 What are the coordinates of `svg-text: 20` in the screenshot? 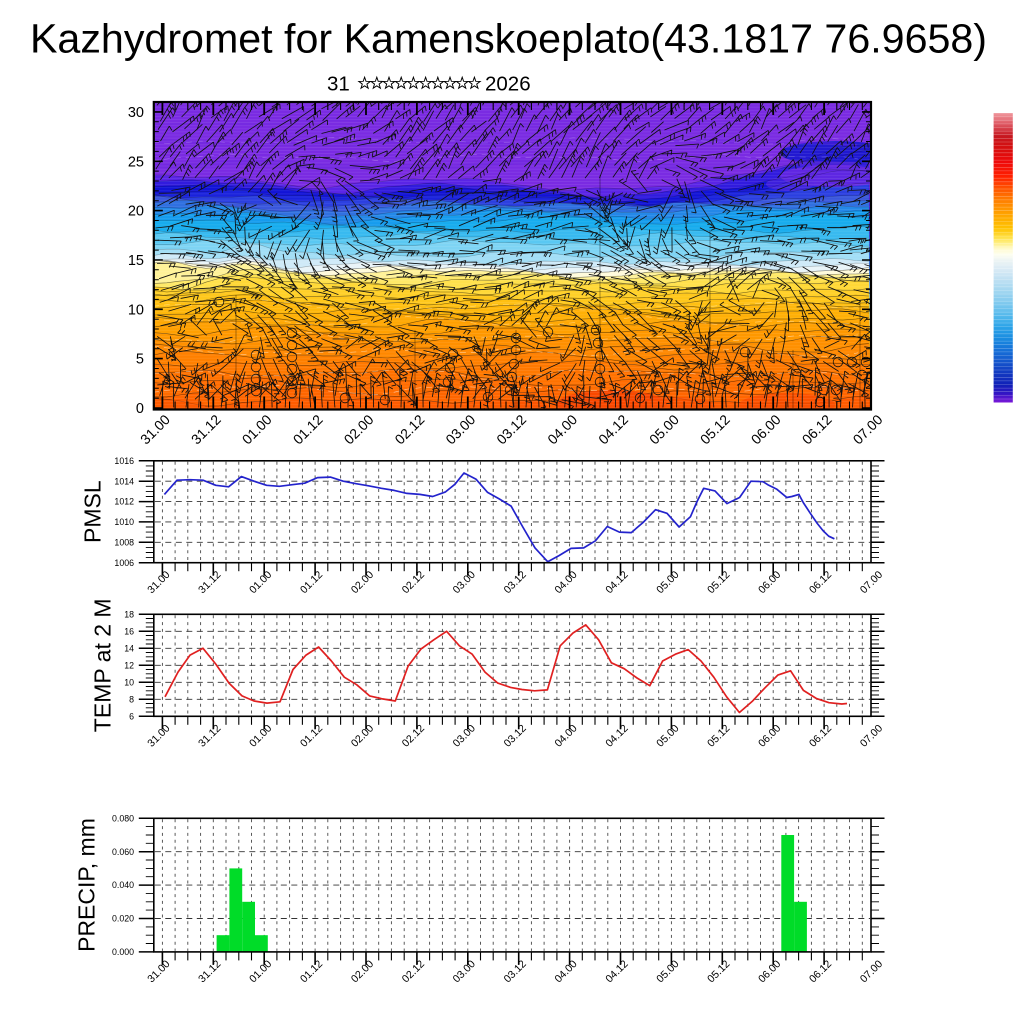 It's located at (136, 212).